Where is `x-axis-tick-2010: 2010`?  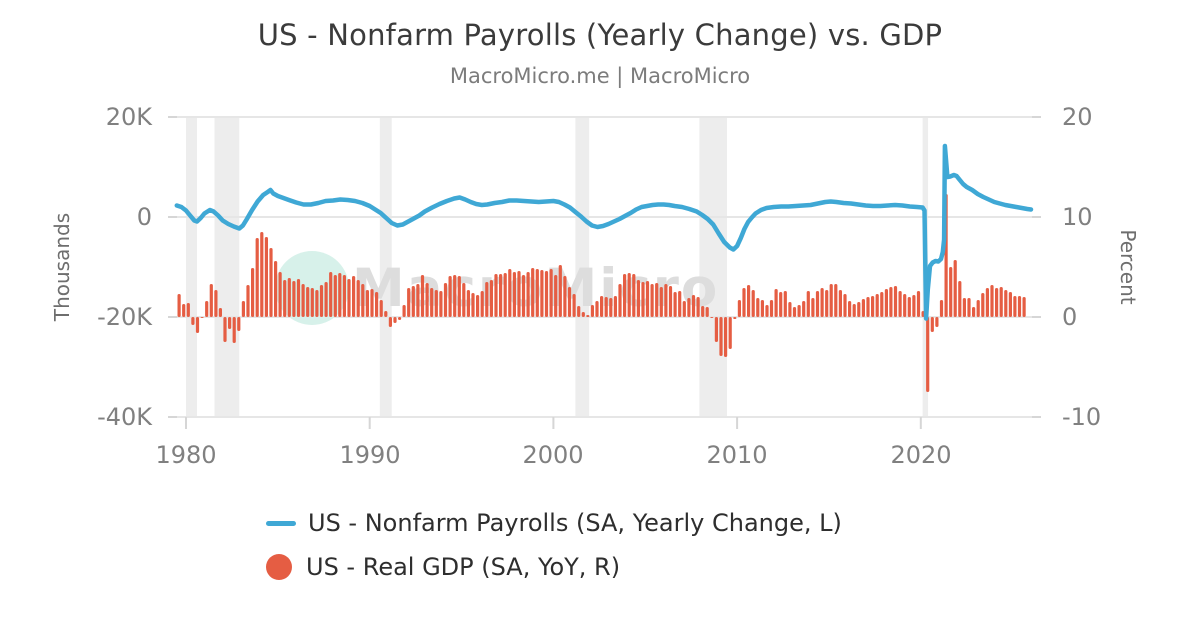
x-axis-tick-2010: 2010 is located at coordinates (737, 455).